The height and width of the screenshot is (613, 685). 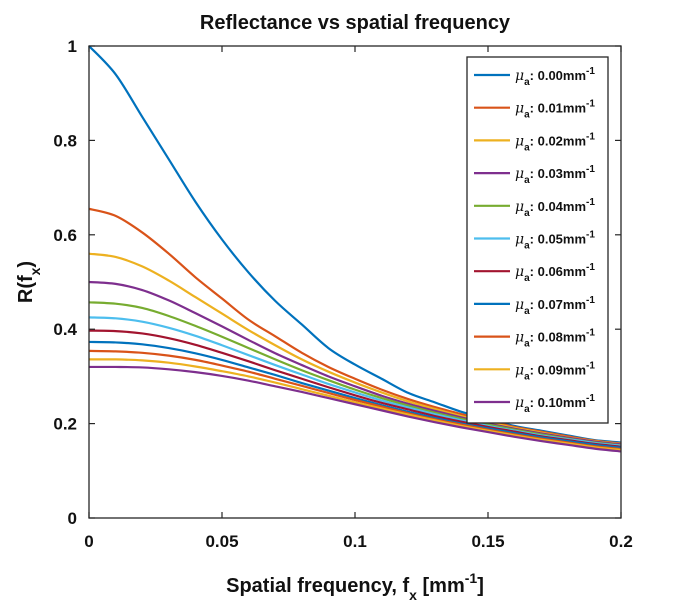 What do you see at coordinates (88, 541) in the screenshot?
I see `x-tick-label: 0` at bounding box center [88, 541].